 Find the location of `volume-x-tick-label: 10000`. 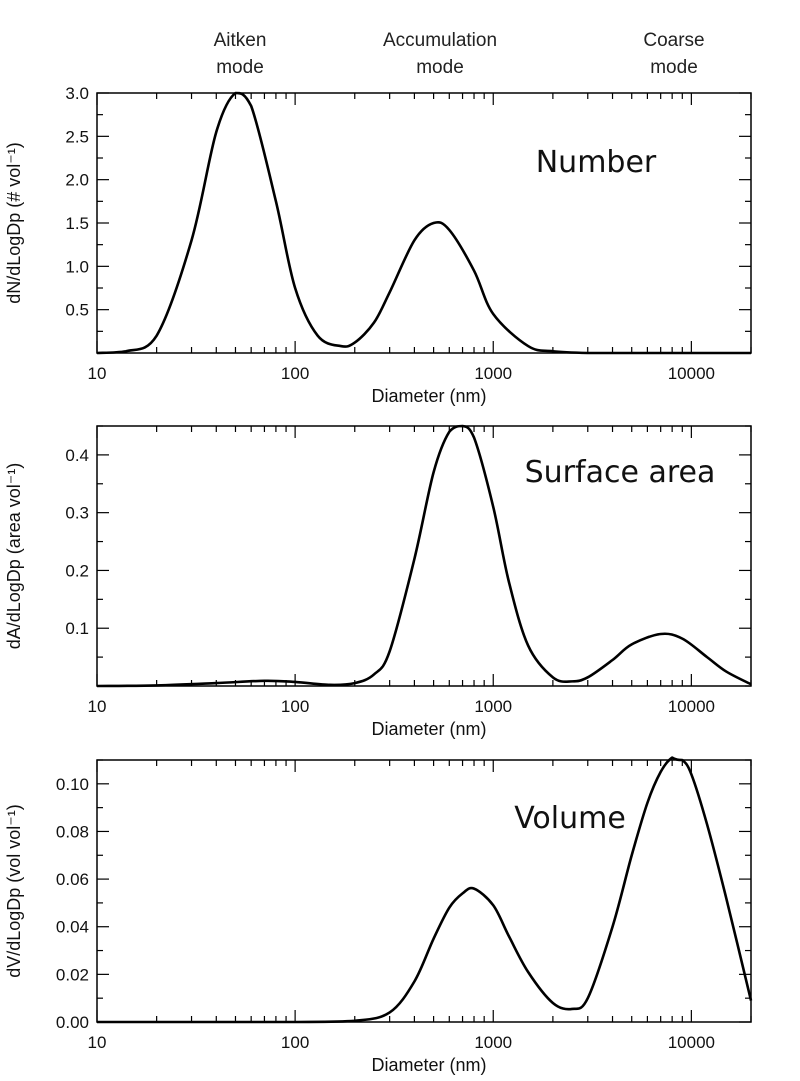

volume-x-tick-label: 10000 is located at coordinates (691, 1042).